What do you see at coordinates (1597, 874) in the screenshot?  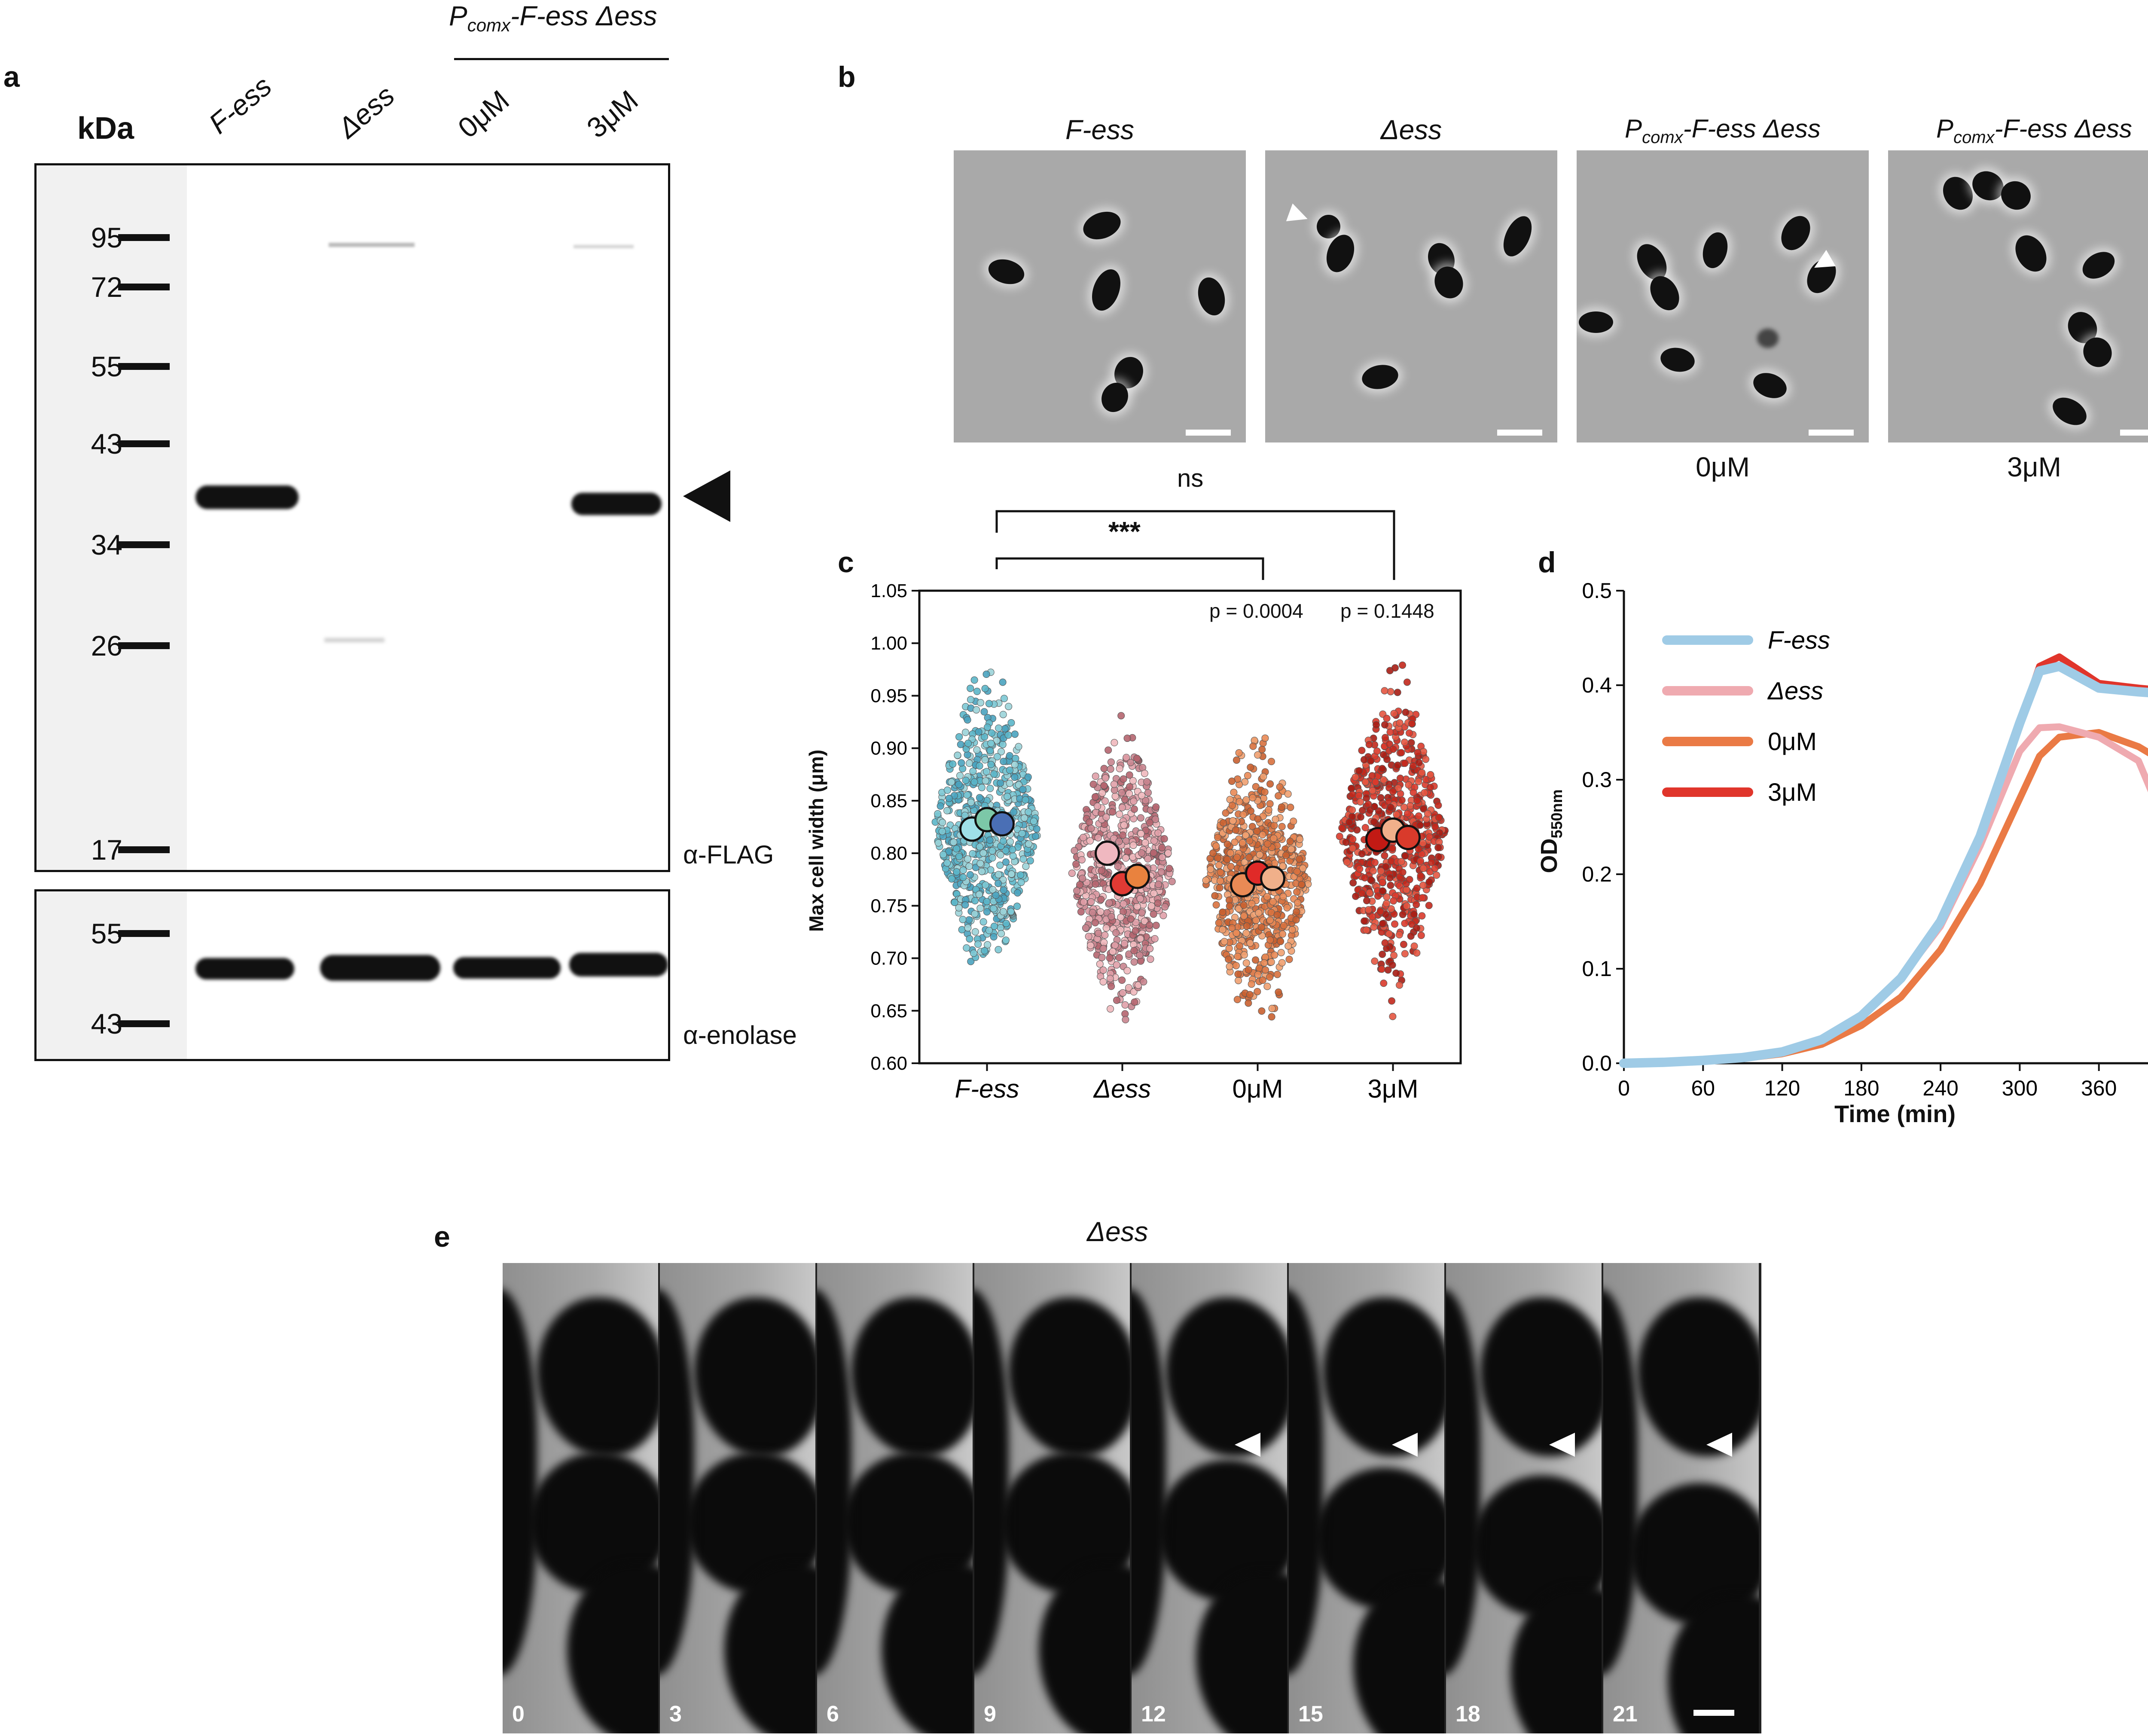 I see `y-tick-label: 0.2` at bounding box center [1597, 874].